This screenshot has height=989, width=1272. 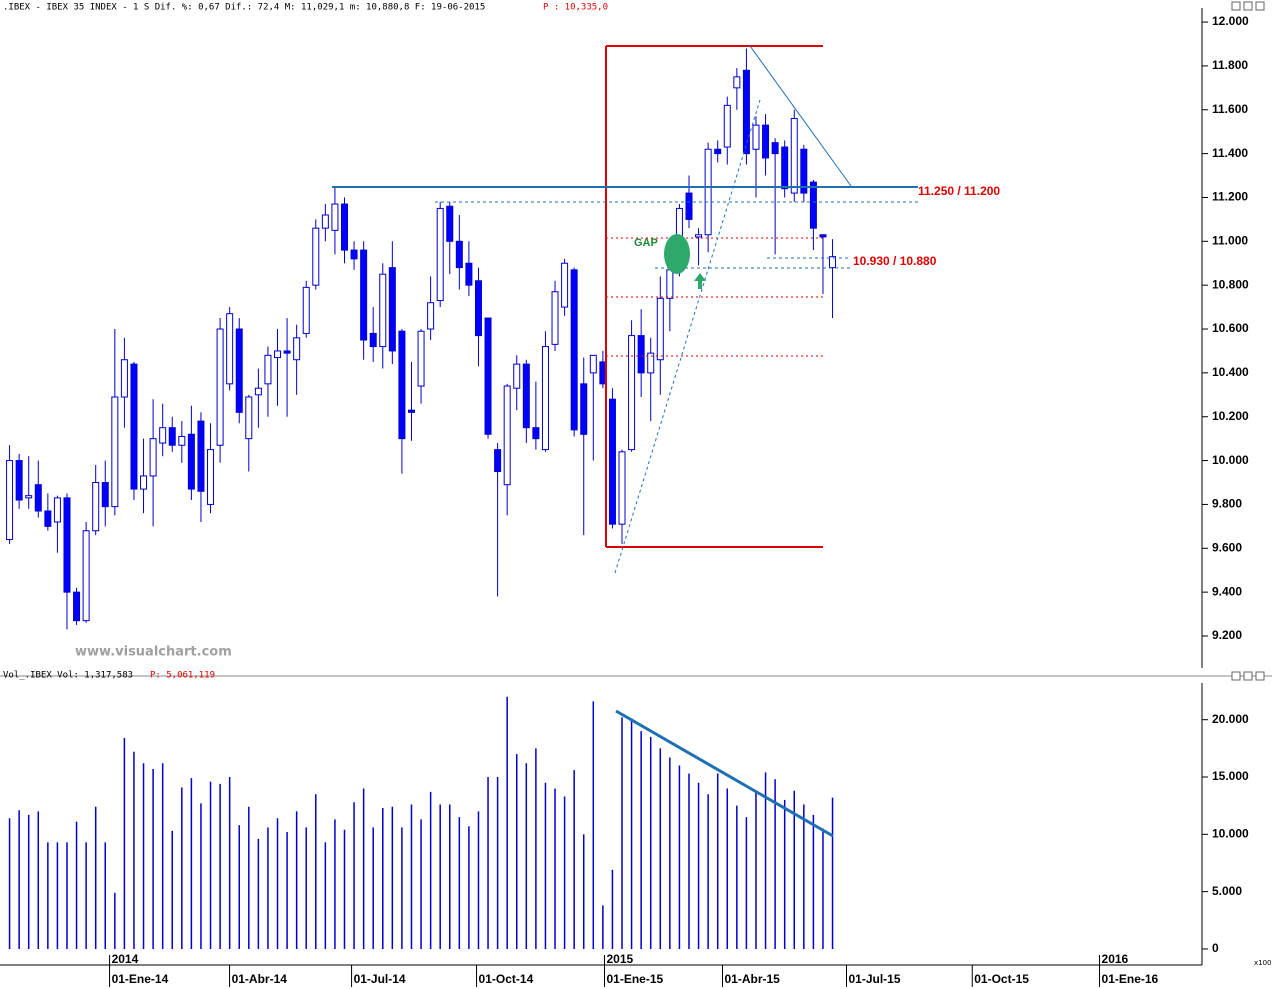 What do you see at coordinates (1230, 833) in the screenshot?
I see `y-tick-label: 10.000` at bounding box center [1230, 833].